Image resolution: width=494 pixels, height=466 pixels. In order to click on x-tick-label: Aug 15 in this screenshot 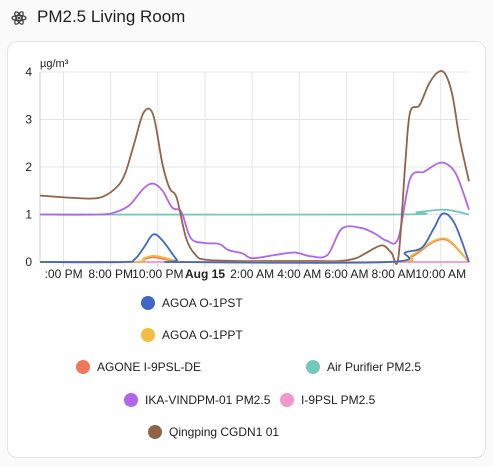, I will do `click(205, 274)`.